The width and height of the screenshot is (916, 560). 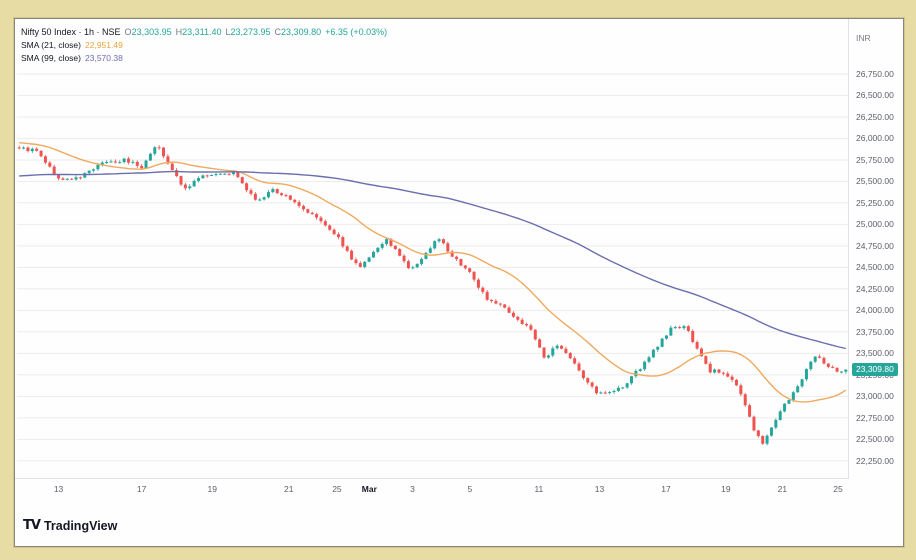 What do you see at coordinates (204, 58) in the screenshot?
I see `sma99-row: SMA (99, close) 23,570.38` at bounding box center [204, 58].